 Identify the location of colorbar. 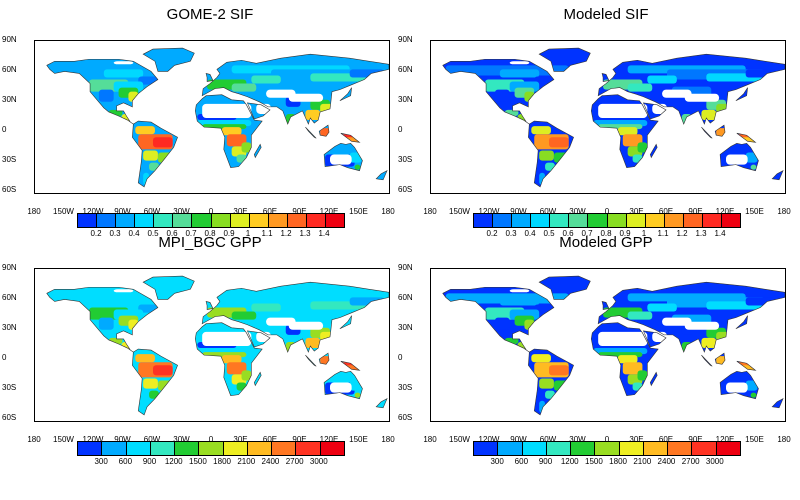
(211, 448).